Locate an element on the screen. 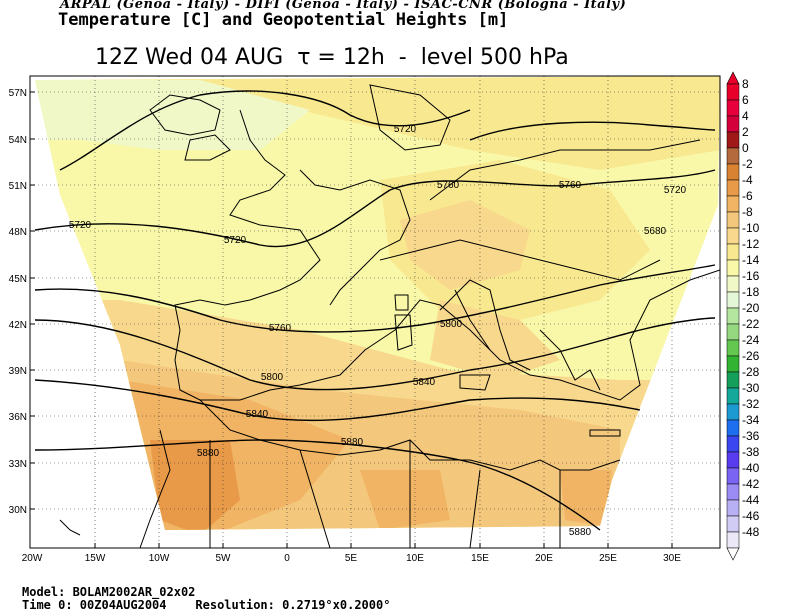  legend-value-label: -46 is located at coordinates (751, 516).